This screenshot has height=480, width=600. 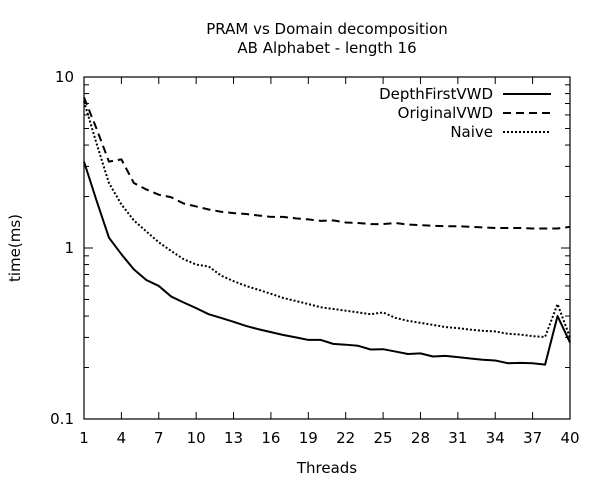 What do you see at coordinates (326, 468) in the screenshot?
I see `x-axis-label: Threads` at bounding box center [326, 468].